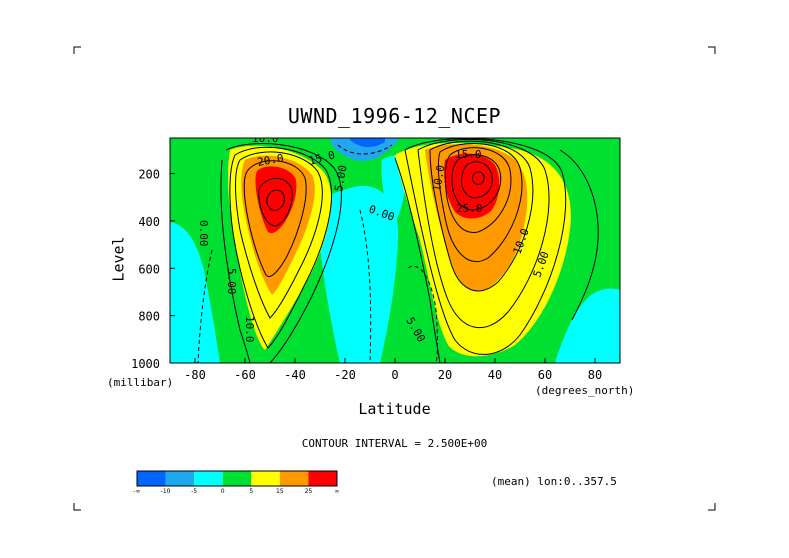 The width and height of the screenshot is (789, 558). What do you see at coordinates (445, 375) in the screenshot?
I see `x-tick-label: 20` at bounding box center [445, 375].